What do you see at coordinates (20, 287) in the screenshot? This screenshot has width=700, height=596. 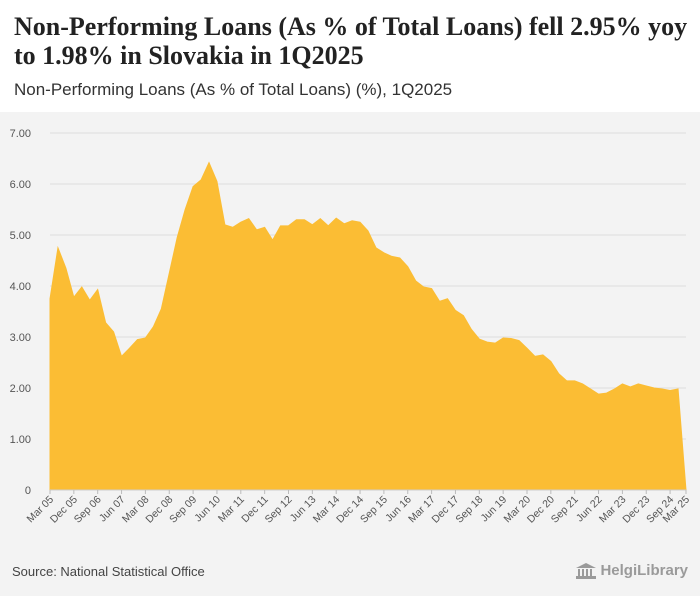 I see `y-tick-label: 4.00` at bounding box center [20, 287].